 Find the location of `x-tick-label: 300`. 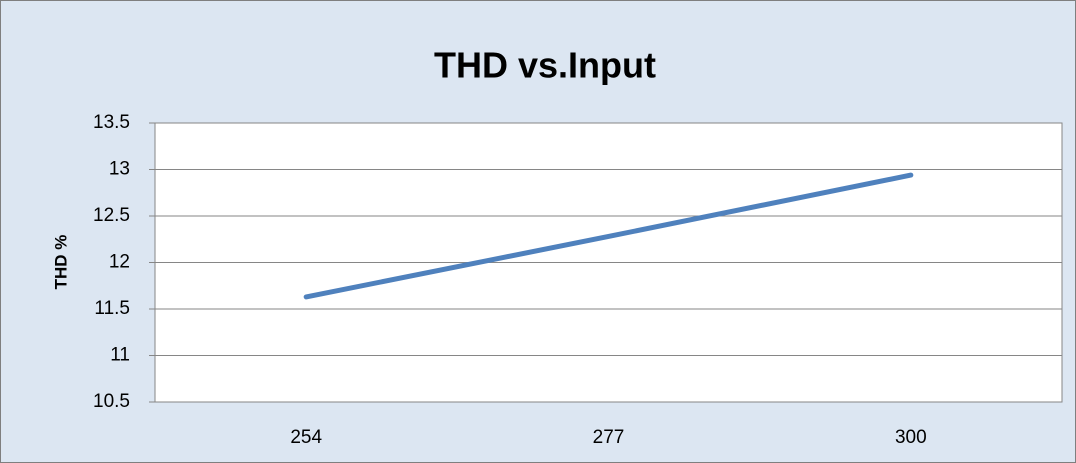

x-tick-label: 300 is located at coordinates (911, 437).